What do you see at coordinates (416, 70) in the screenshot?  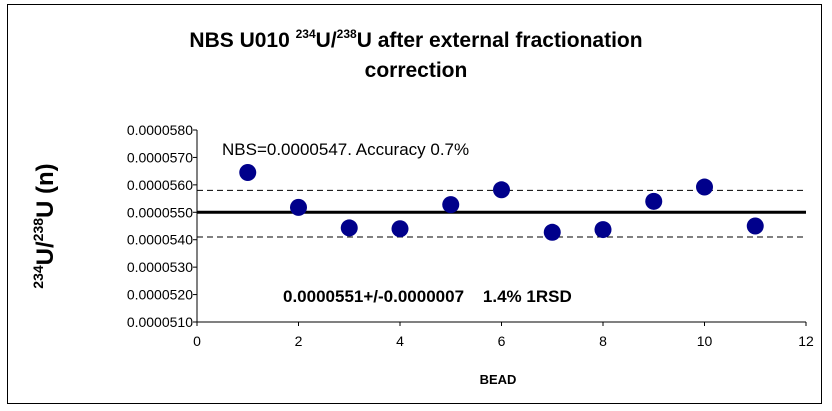 I see `chart-title-line2: correction` at bounding box center [416, 70].